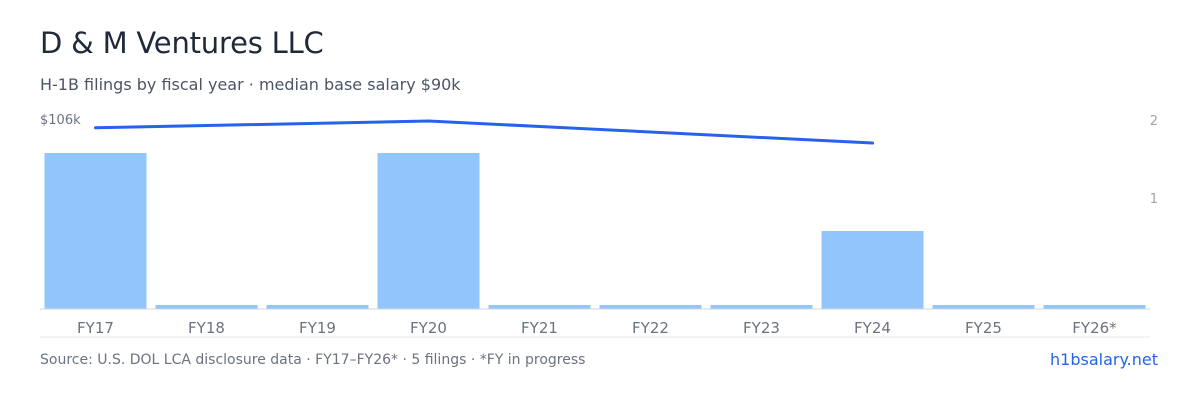 The width and height of the screenshot is (1200, 400). Describe the element at coordinates (1154, 121) in the screenshot. I see `right-axis-tick-label: 2` at that location.